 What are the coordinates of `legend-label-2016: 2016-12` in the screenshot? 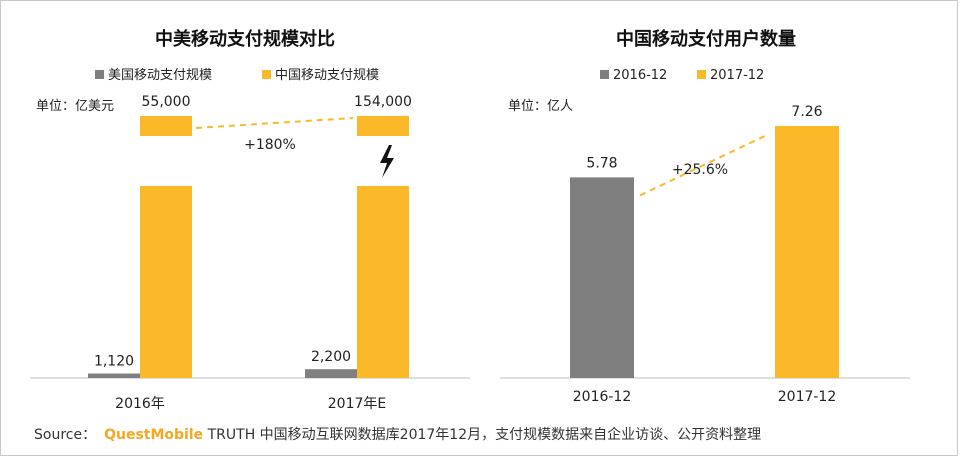 It's located at (640, 75).